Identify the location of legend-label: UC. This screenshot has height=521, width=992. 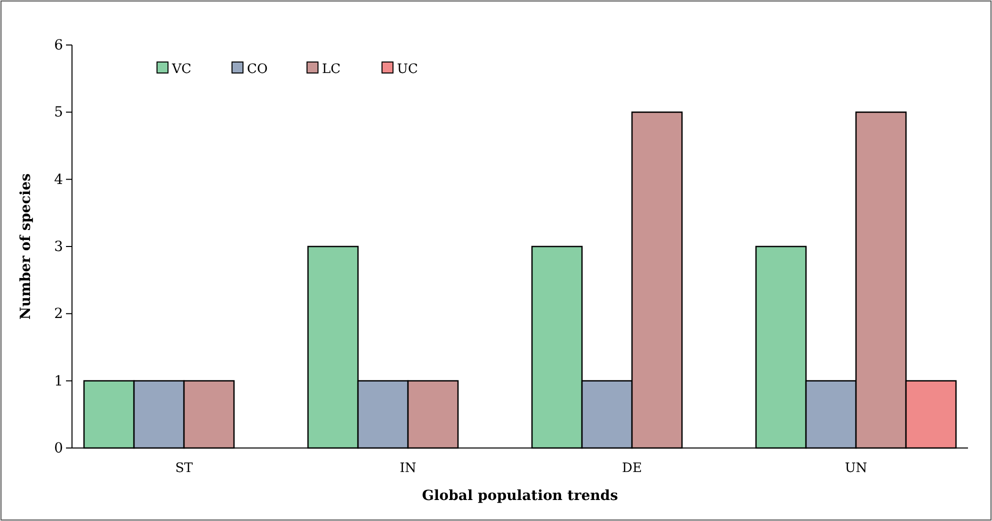
(407, 69).